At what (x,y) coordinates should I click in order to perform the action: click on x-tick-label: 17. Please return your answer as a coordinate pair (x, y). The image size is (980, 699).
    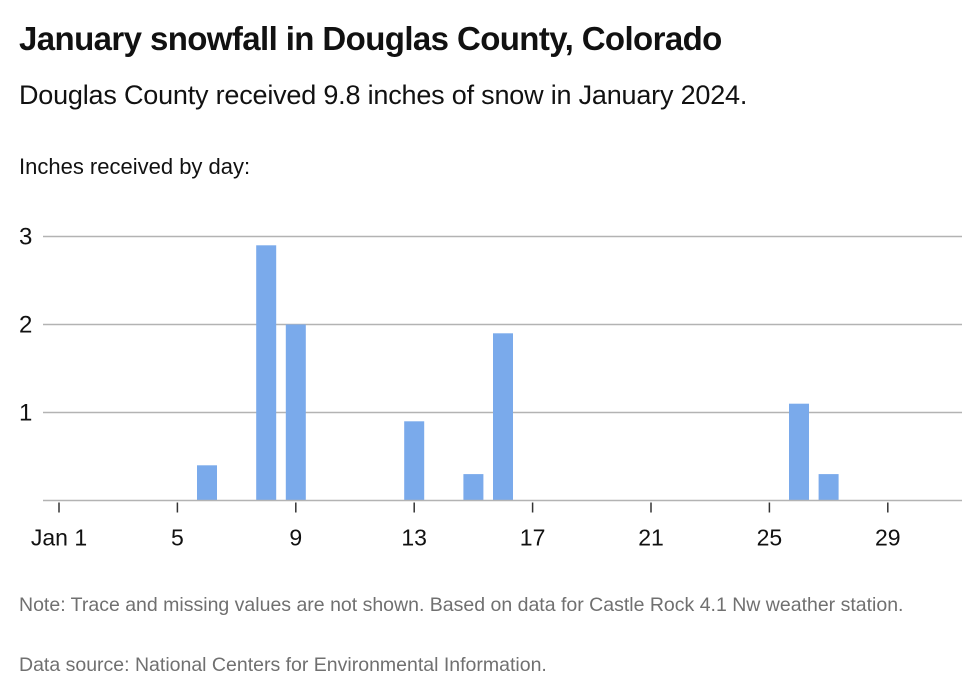
    Looking at the image, I should click on (533, 538).